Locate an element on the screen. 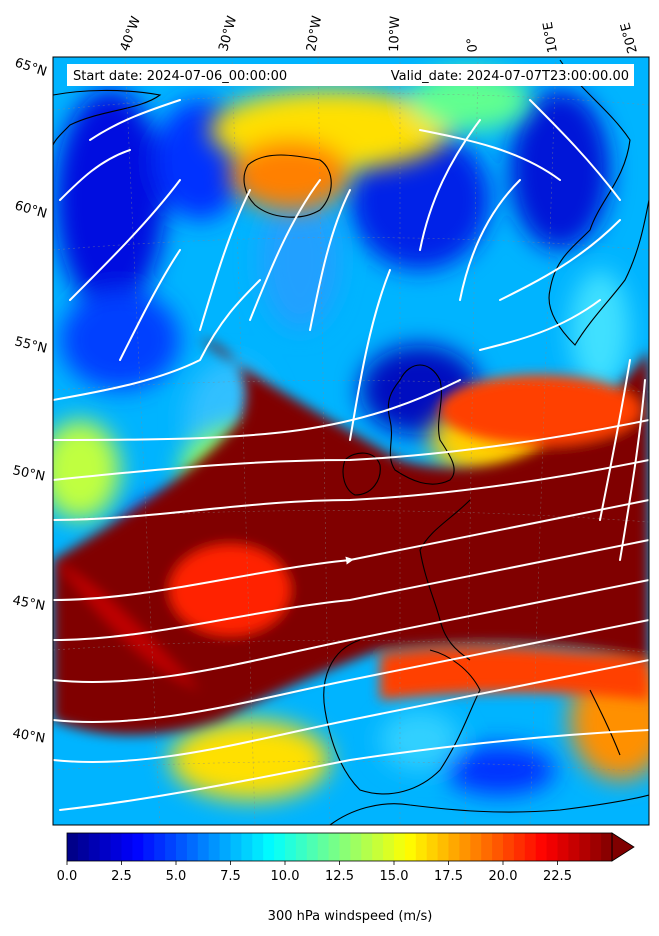 This screenshot has width=659, height=936. date-banner is located at coordinates (350, 75).